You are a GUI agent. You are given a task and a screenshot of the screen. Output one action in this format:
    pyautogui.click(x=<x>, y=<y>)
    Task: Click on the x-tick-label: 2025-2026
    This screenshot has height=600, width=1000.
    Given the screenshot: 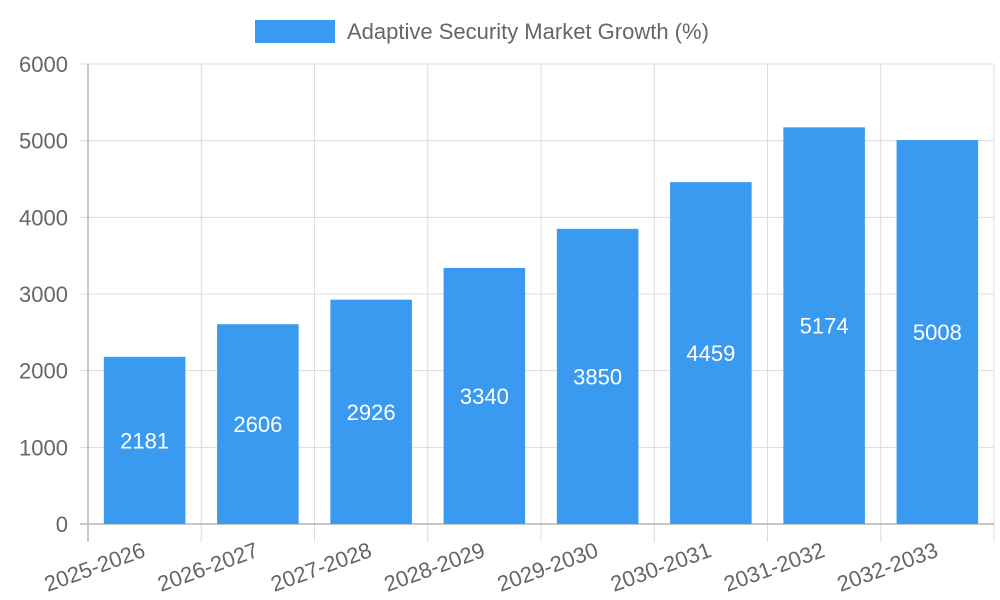 What is the action you would take?
    pyautogui.click(x=94, y=566)
    